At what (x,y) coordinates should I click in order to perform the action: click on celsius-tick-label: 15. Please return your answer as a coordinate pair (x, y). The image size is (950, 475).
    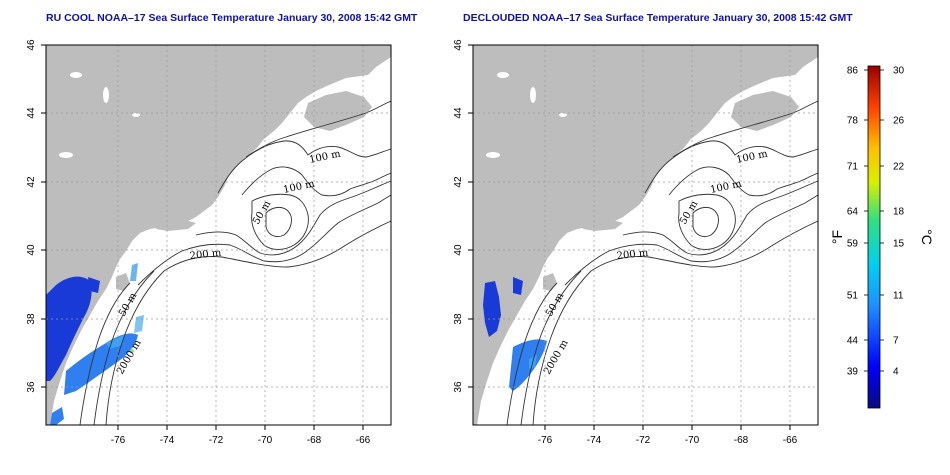
    Looking at the image, I should click on (899, 244).